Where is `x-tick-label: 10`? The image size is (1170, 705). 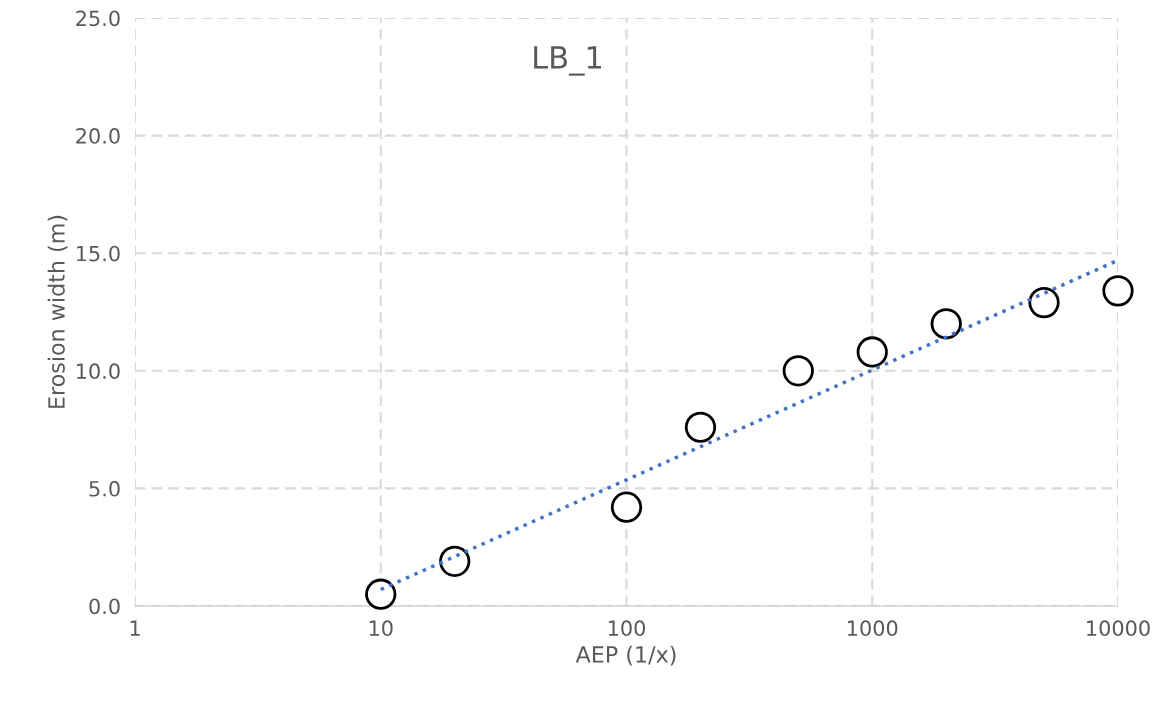 x-tick-label: 10 is located at coordinates (381, 628).